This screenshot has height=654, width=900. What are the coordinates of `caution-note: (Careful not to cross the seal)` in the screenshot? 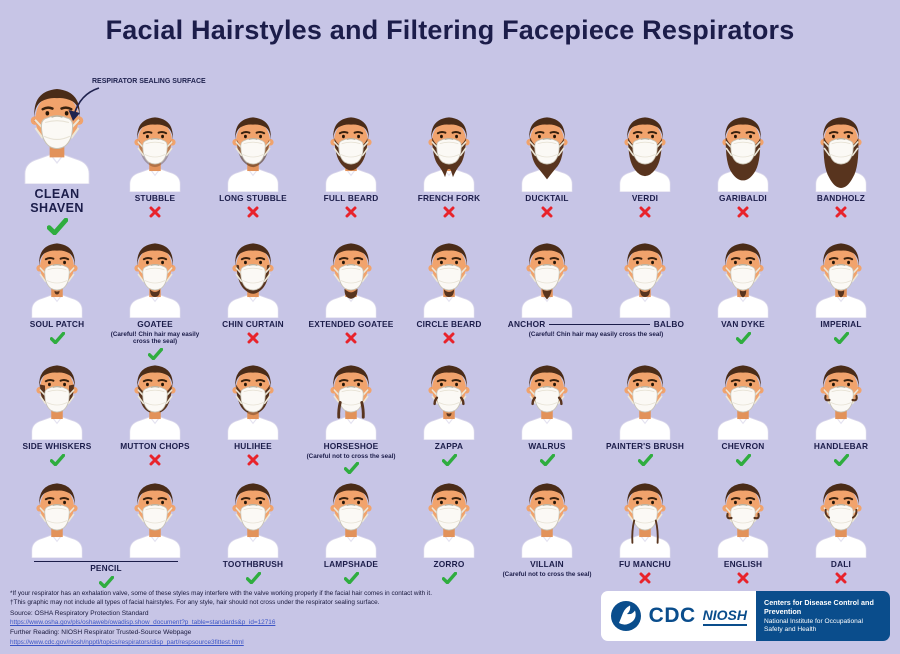 It's located at (351, 456).